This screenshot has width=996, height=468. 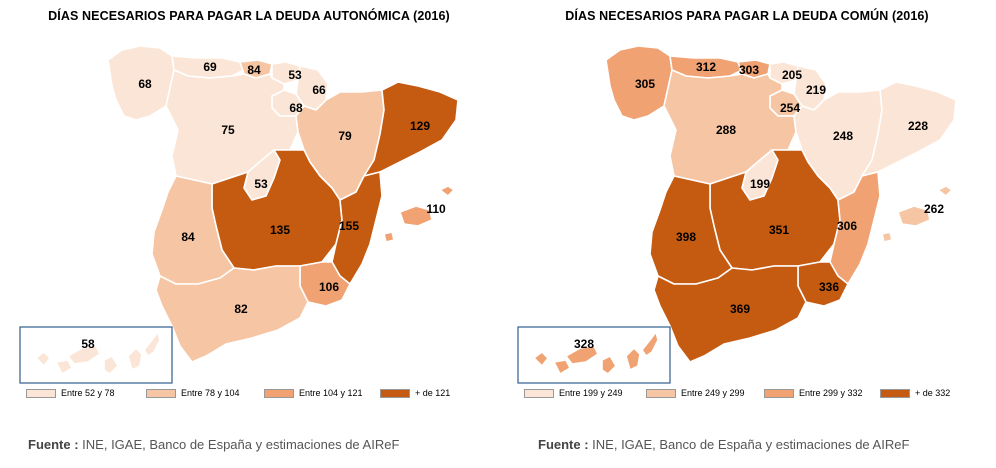 I want to click on label-murcia: 336, so click(x=829, y=287).